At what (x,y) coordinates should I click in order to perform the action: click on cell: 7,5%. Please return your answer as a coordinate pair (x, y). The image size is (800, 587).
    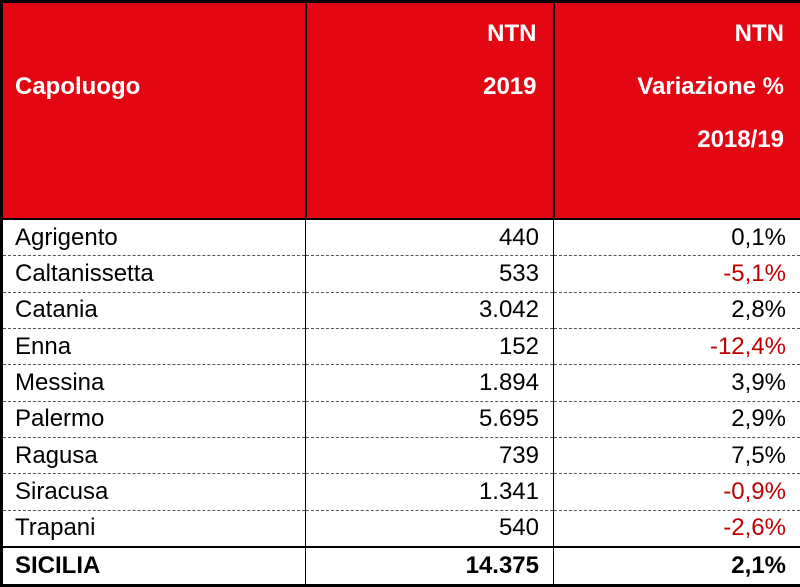
    Looking at the image, I should click on (676, 456).